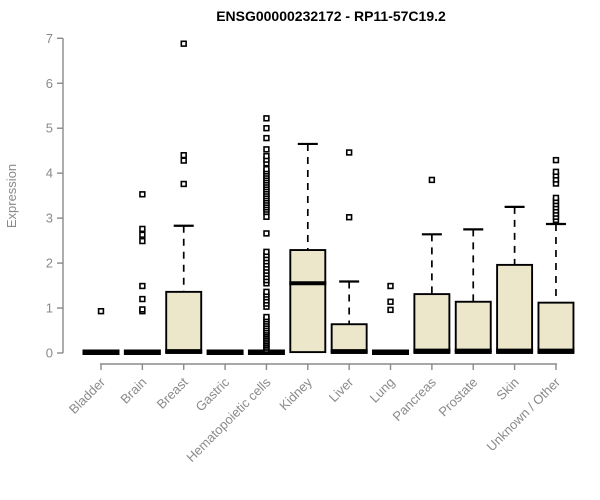  Describe the element at coordinates (473, 327) in the screenshot. I see `box-prostate` at that location.